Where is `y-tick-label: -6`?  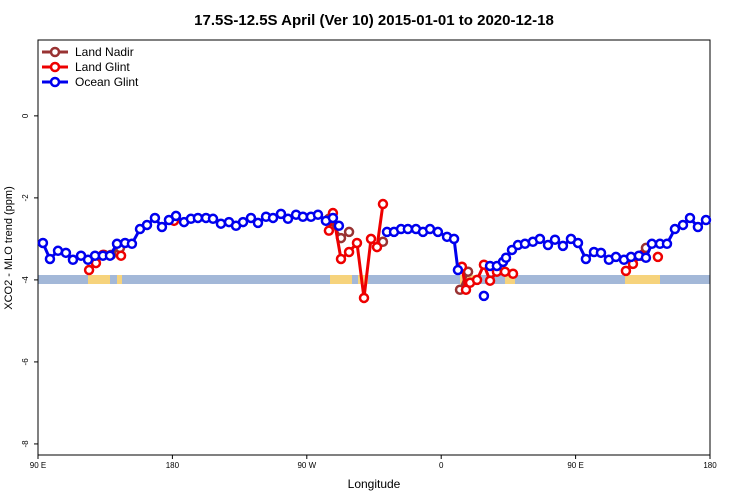
y-tick-label: -6 is located at coordinates (25, 362).